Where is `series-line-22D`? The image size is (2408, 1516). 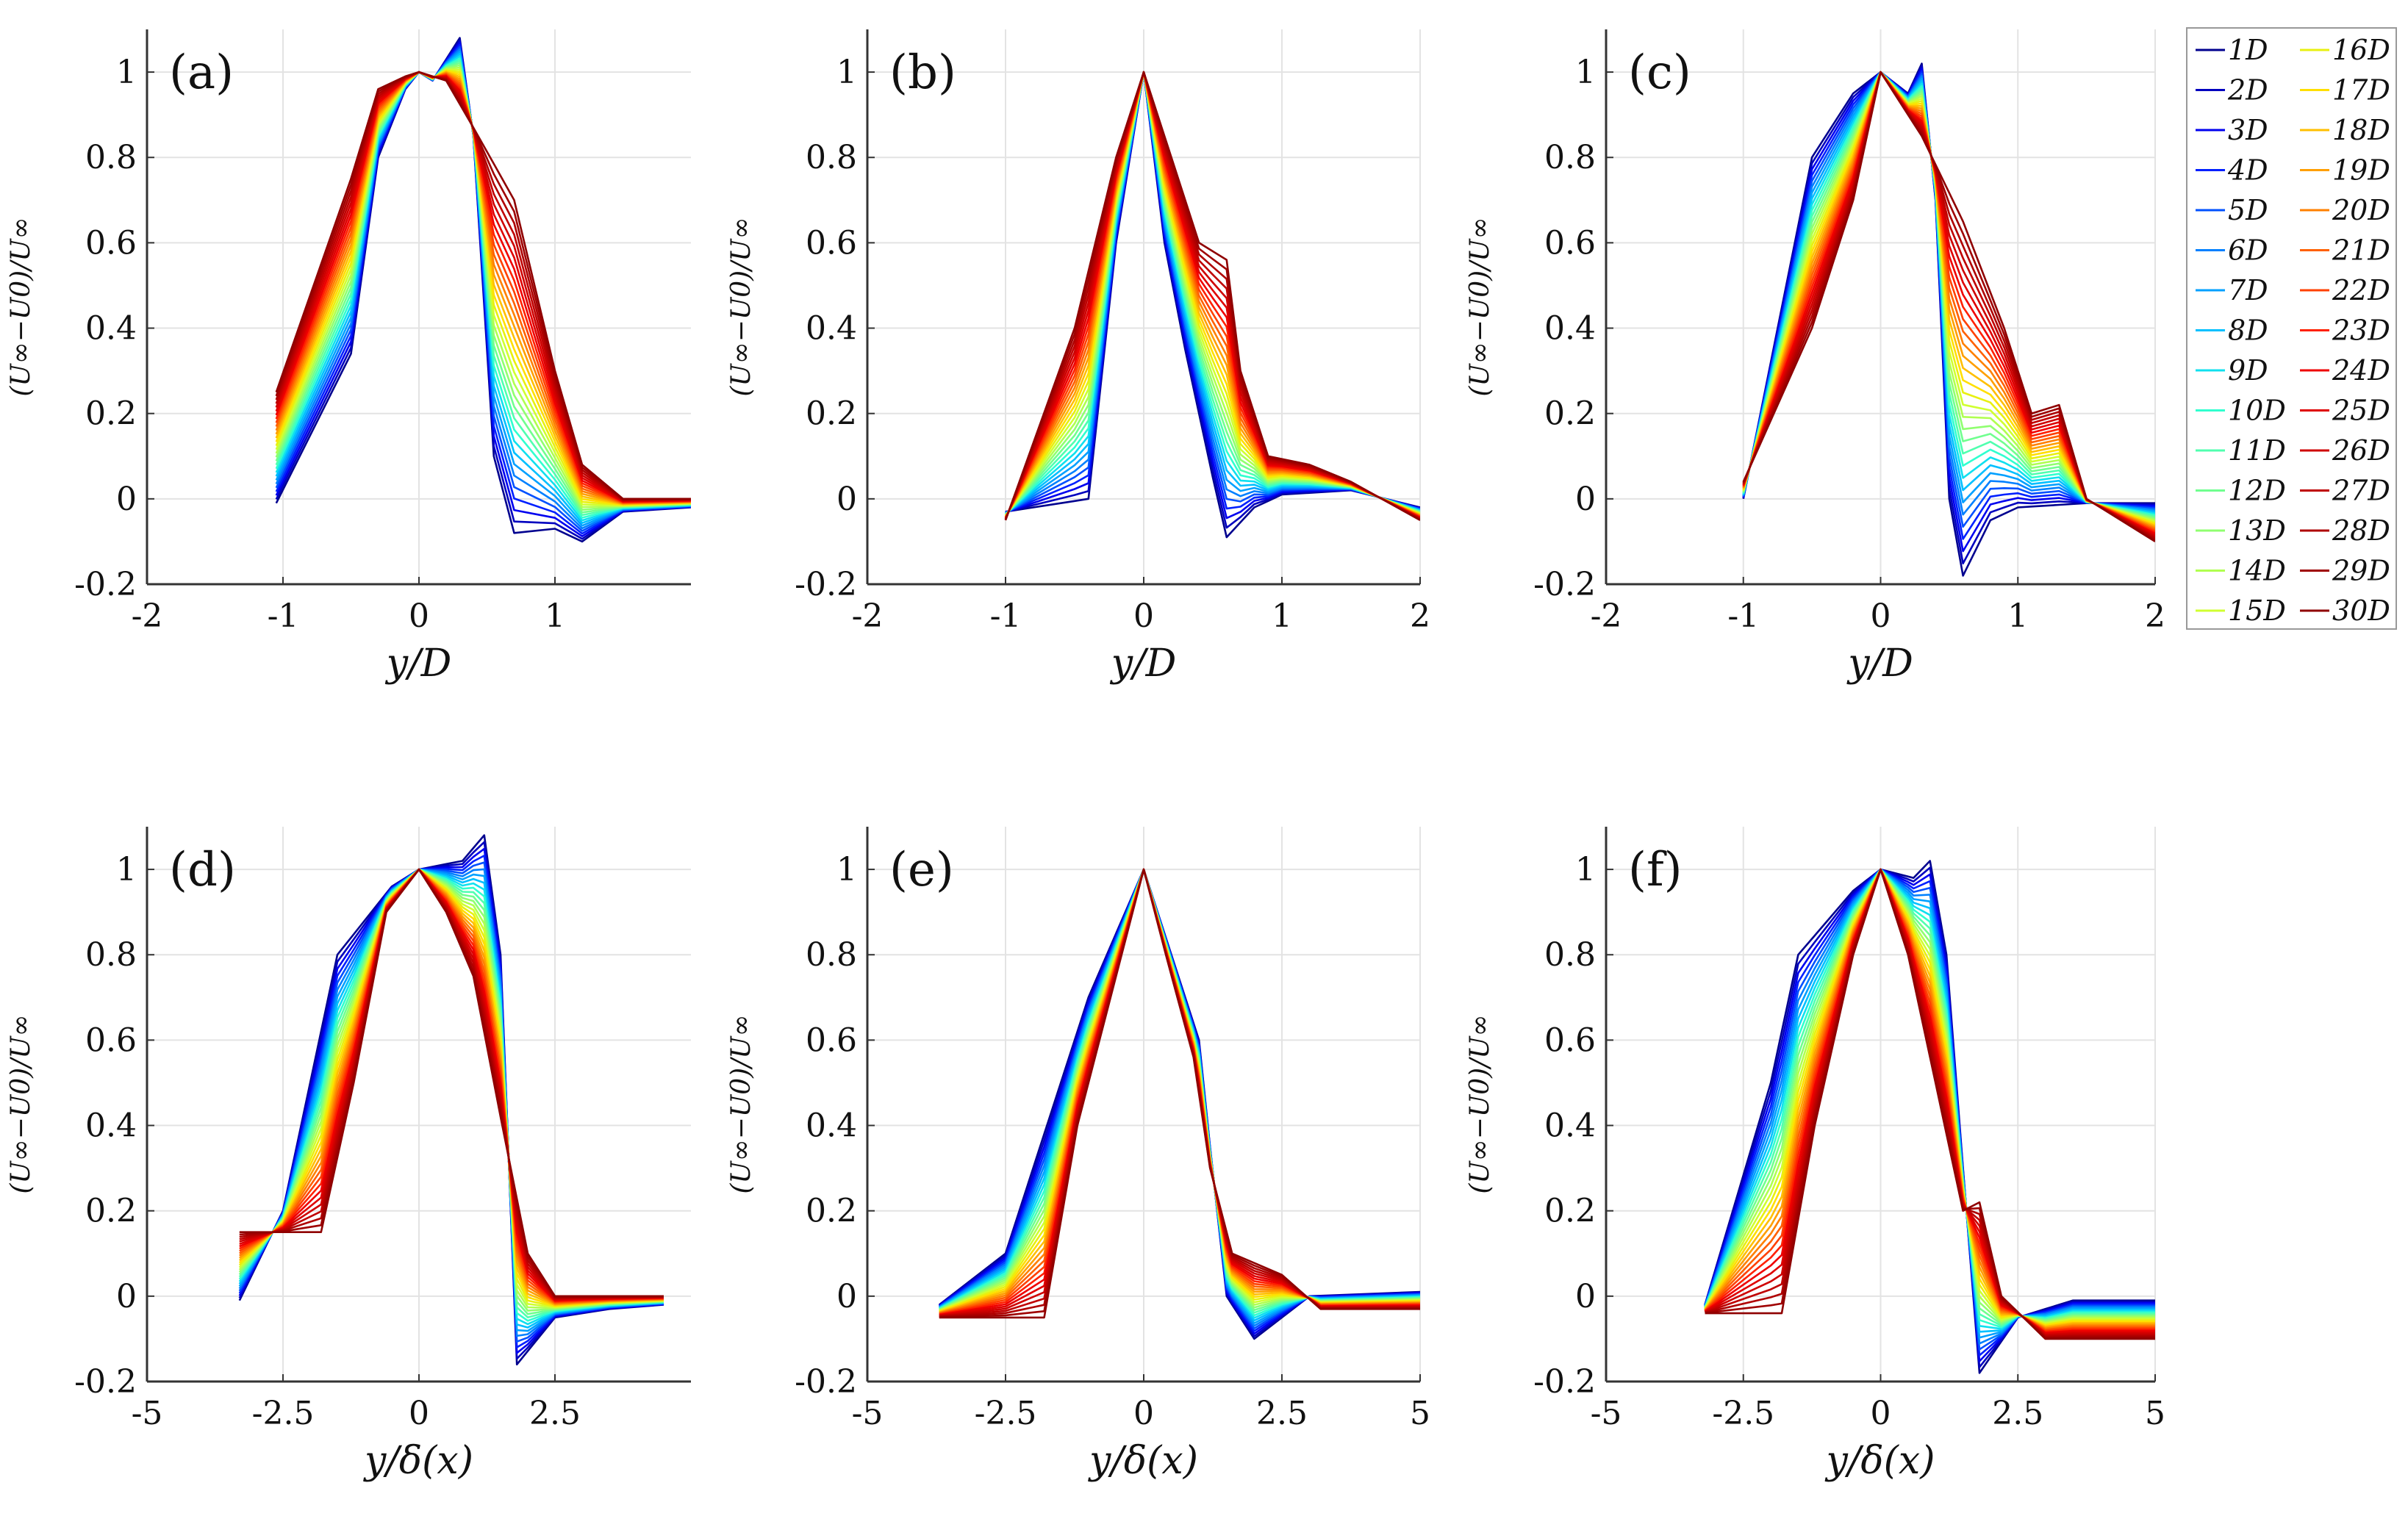 series-line-22D is located at coordinates (452, 1086).